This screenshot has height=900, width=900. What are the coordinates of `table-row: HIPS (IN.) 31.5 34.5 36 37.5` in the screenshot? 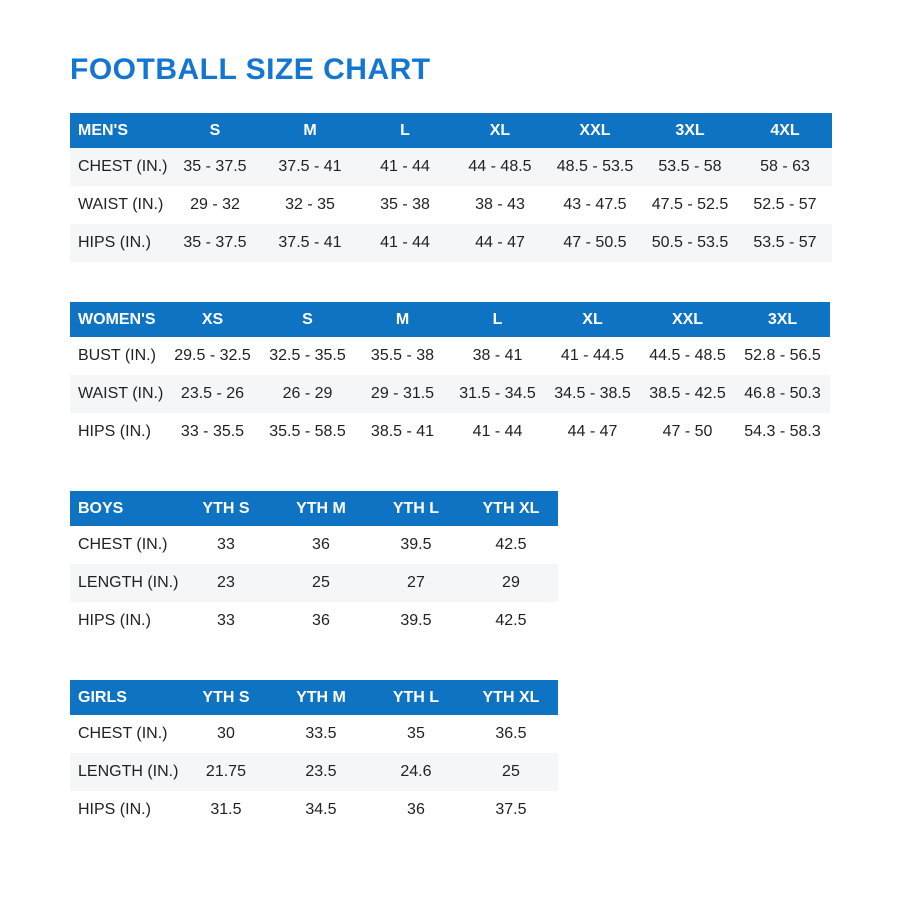 It's located at (314, 810).